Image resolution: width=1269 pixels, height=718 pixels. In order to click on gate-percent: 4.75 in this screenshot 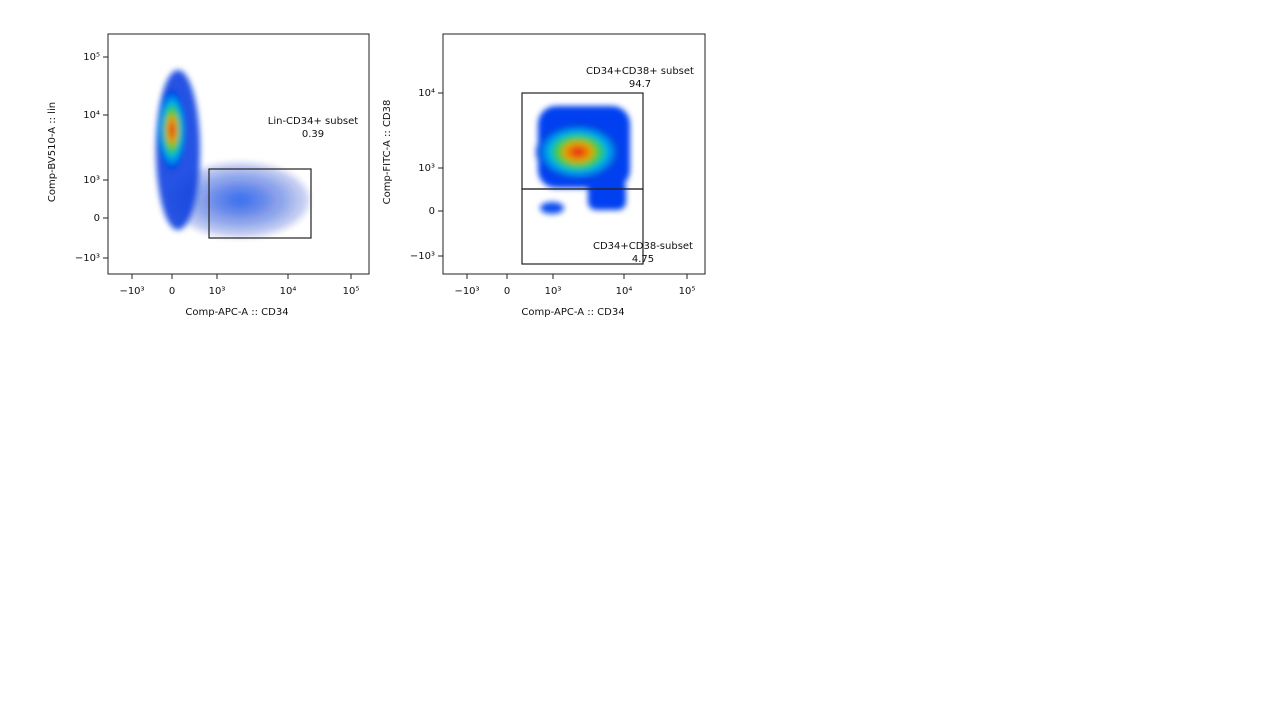, I will do `click(643, 259)`.